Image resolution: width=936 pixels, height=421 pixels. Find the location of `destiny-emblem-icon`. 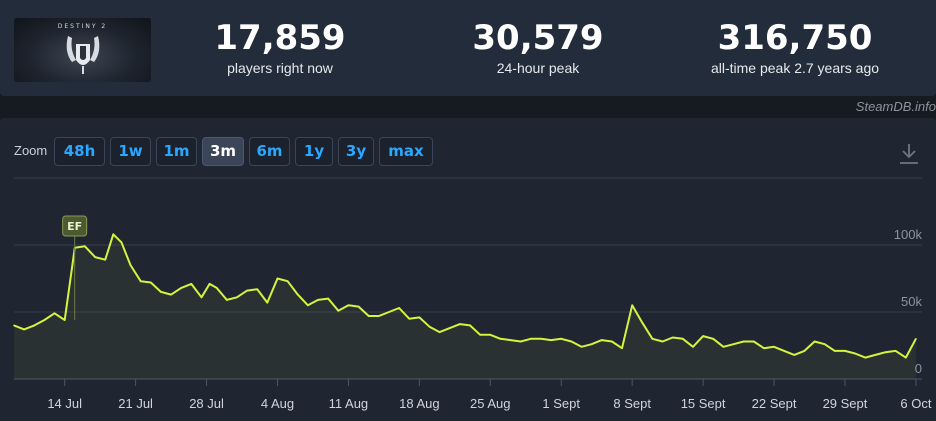

destiny-emblem-icon is located at coordinates (83, 55).